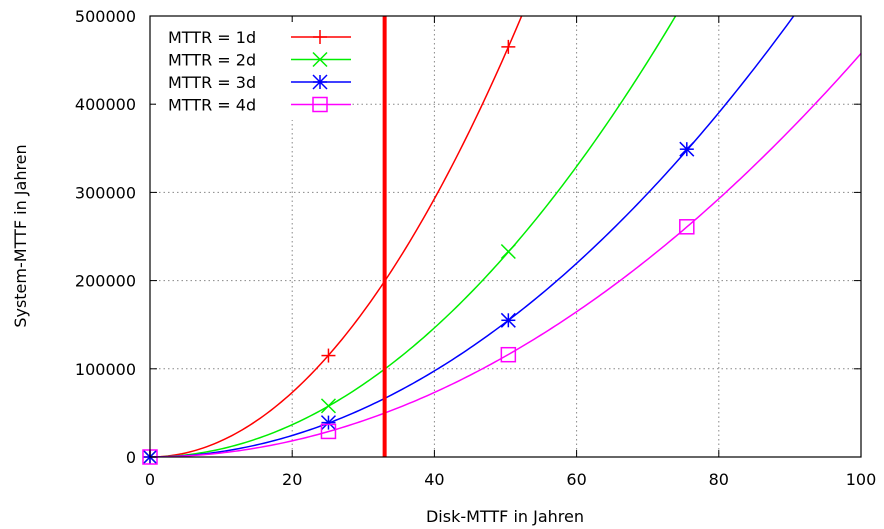 This screenshot has height=529, width=884. I want to click on x-tick-label: 100, so click(861, 479).